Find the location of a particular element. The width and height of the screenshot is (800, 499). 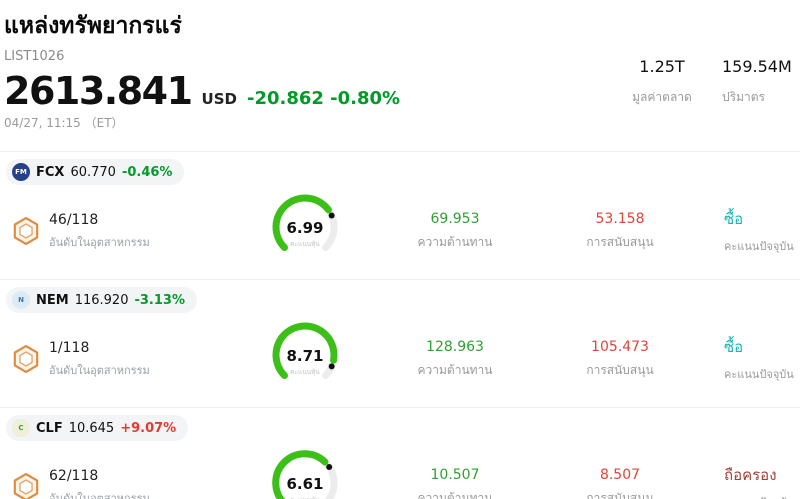

volume-label: ปริมาตร is located at coordinates (743, 97).